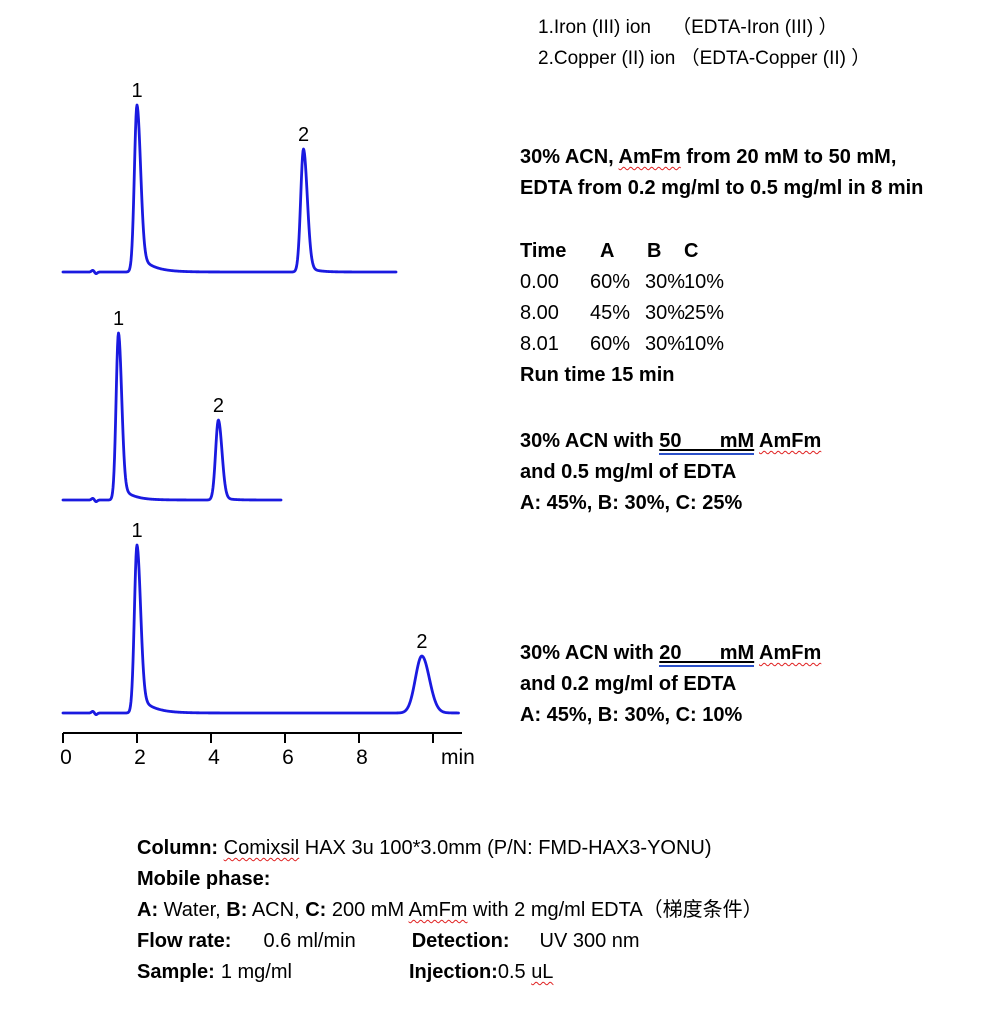 Image resolution: width=981 pixels, height=1028 pixels. What do you see at coordinates (539, 282) in the screenshot?
I see `cell-time: 0.00` at bounding box center [539, 282].